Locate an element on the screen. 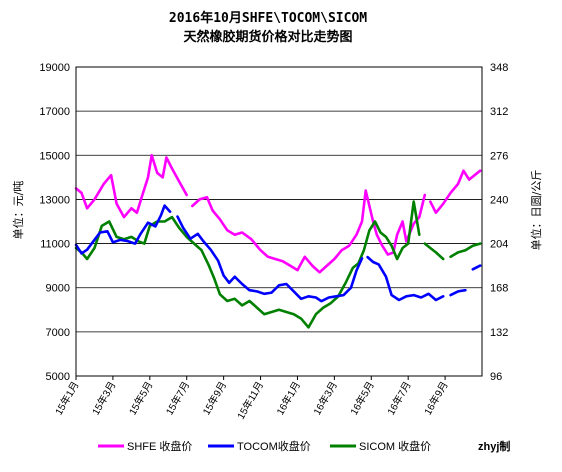 The width and height of the screenshot is (562, 472). y-tick-right-label: 348 is located at coordinates (499, 68).